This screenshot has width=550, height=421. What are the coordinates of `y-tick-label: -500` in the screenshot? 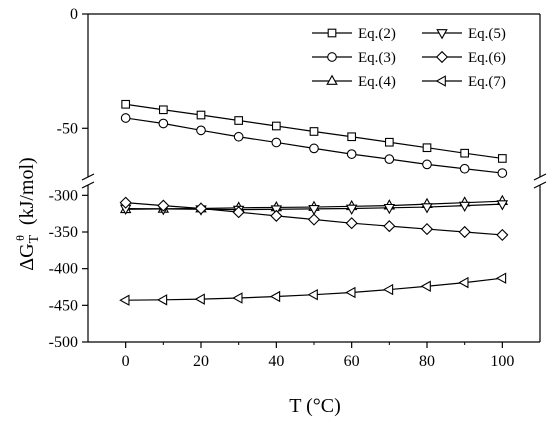 It's located at (63, 342).